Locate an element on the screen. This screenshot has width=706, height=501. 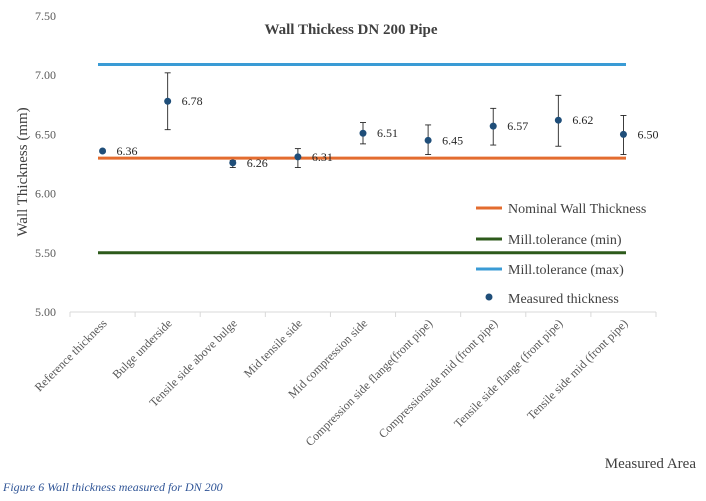
data-label: 6.50 is located at coordinates (647, 134).